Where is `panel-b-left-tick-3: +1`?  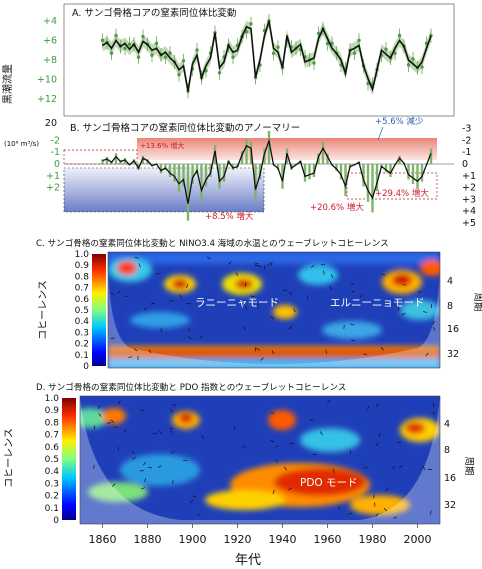
panel-b-left-tick-3: +1 is located at coordinates (53, 176).